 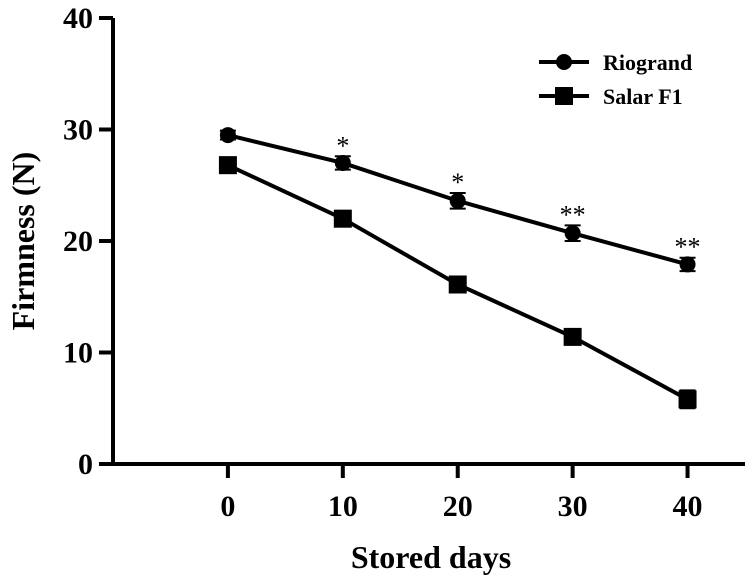 What do you see at coordinates (78, 130) in the screenshot?
I see `y-tick-label: 30` at bounding box center [78, 130].